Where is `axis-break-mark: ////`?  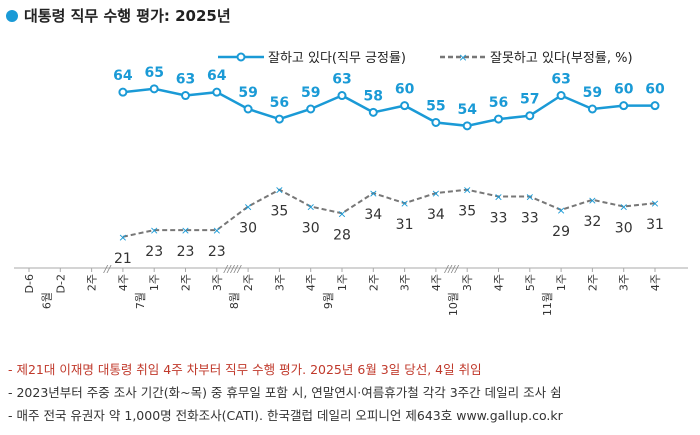
axis-break-mark: //// is located at coordinates (452, 269).